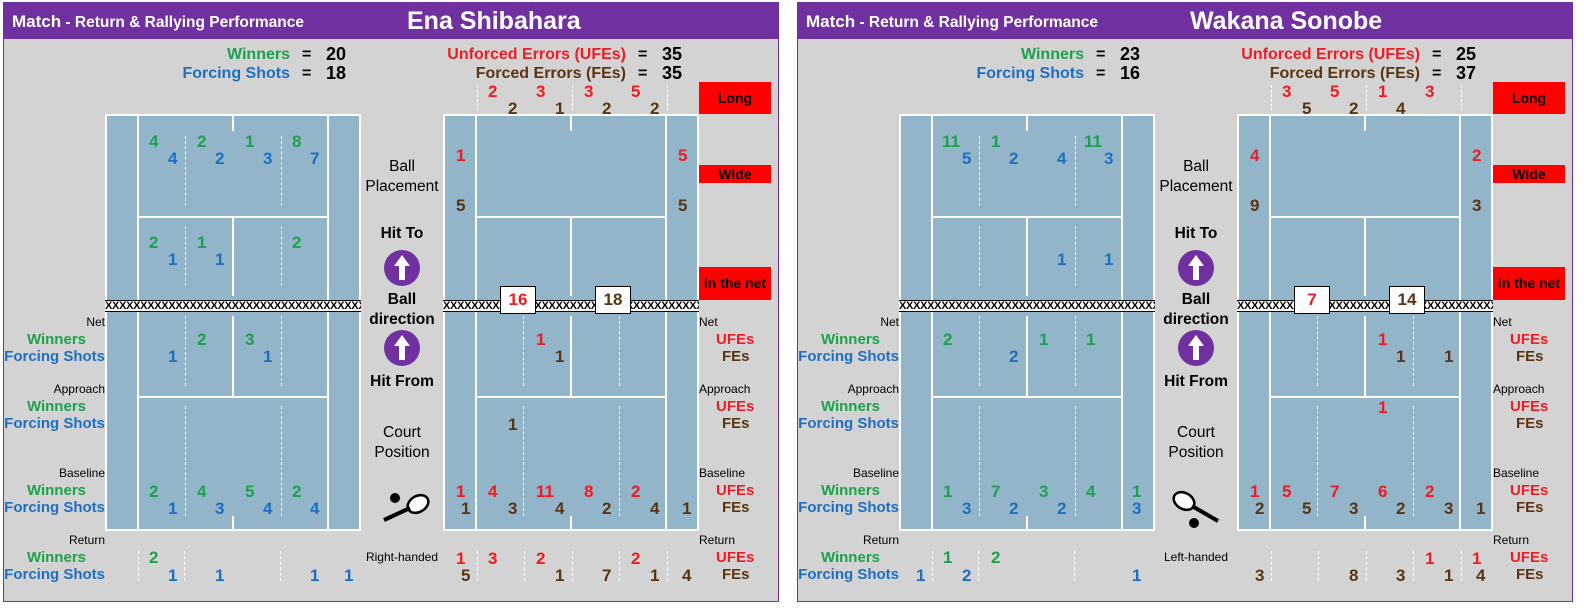  I want to click on base-winner: 2, so click(154, 491).